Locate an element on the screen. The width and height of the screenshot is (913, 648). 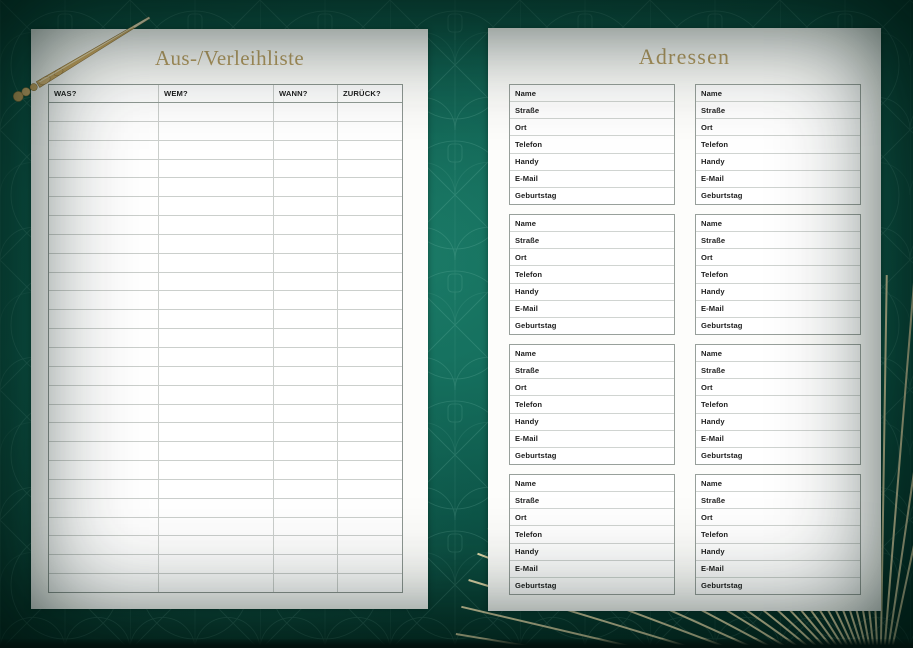
lending-page-title: Aus-/Verleihliste is located at coordinates (229, 58).